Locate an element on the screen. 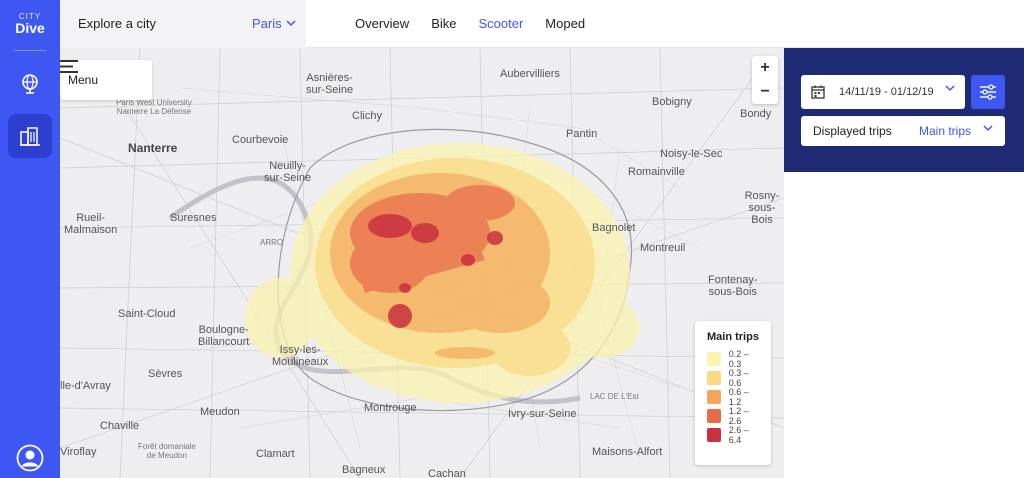 The image size is (1024, 478). place-clichy: Clichy is located at coordinates (367, 116).